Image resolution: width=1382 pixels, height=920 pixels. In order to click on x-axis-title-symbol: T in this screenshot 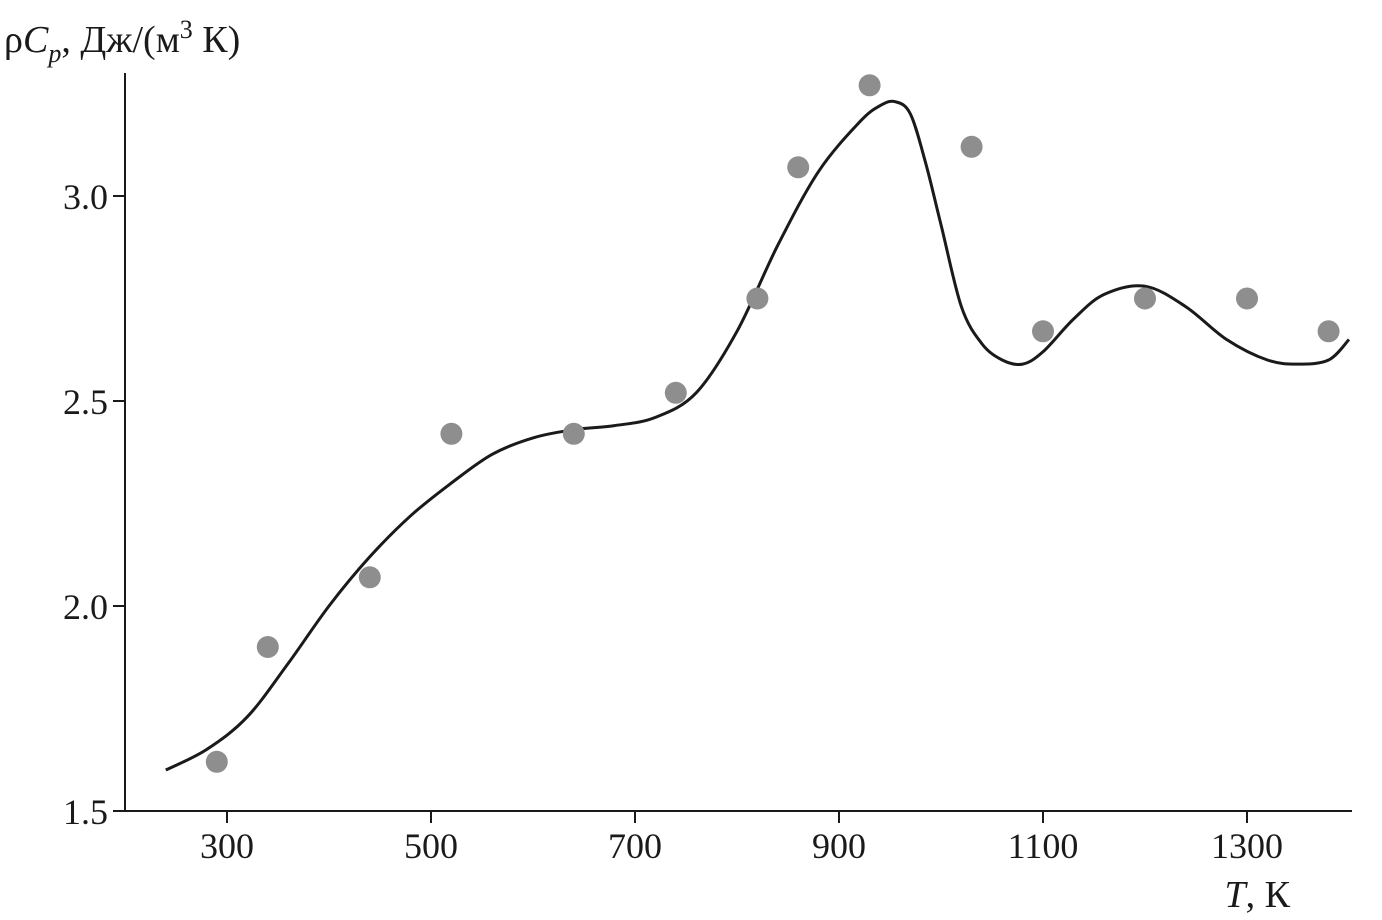, I will do `click(1237, 895)`.